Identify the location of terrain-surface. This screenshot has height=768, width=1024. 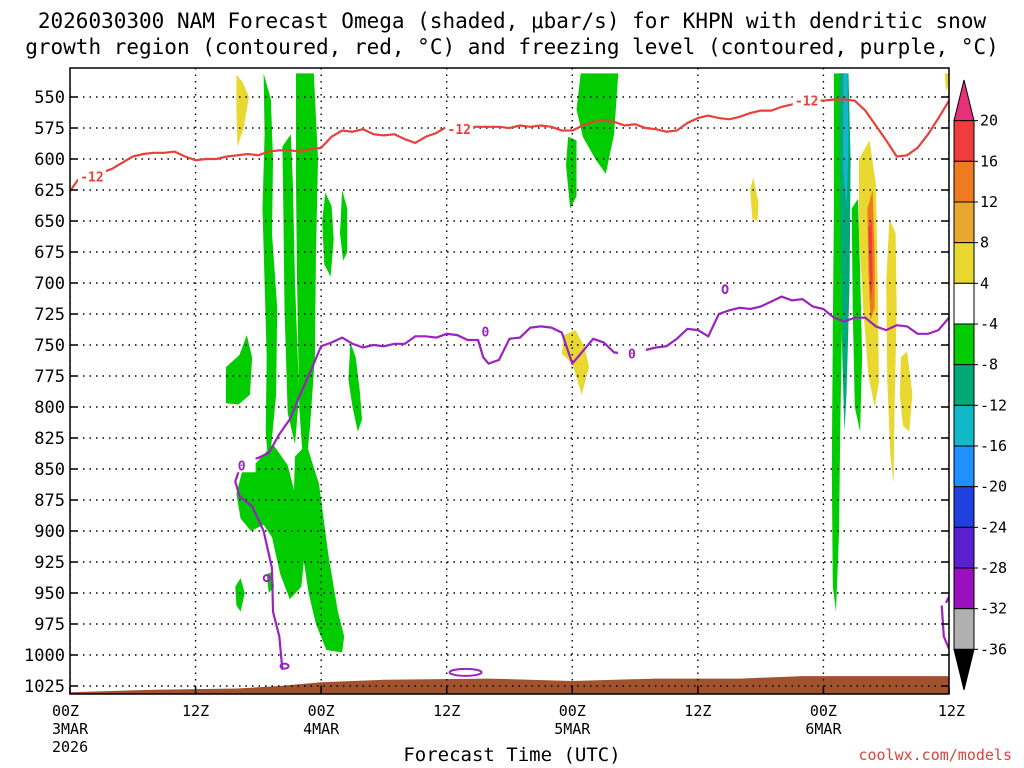
(509, 685).